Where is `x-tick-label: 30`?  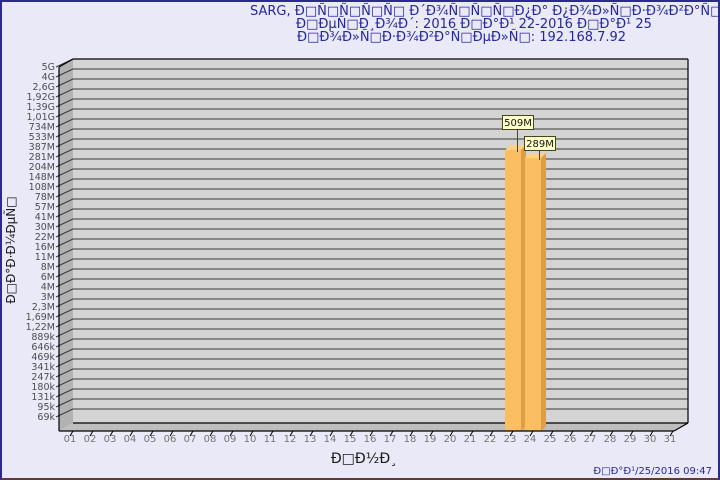 x-tick-label: 30 is located at coordinates (650, 439).